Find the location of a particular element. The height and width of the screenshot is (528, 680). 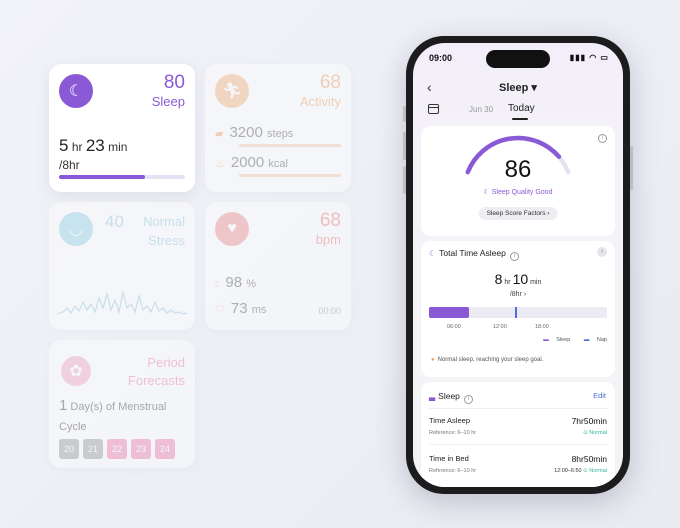

dynamic-island is located at coordinates (518, 59).